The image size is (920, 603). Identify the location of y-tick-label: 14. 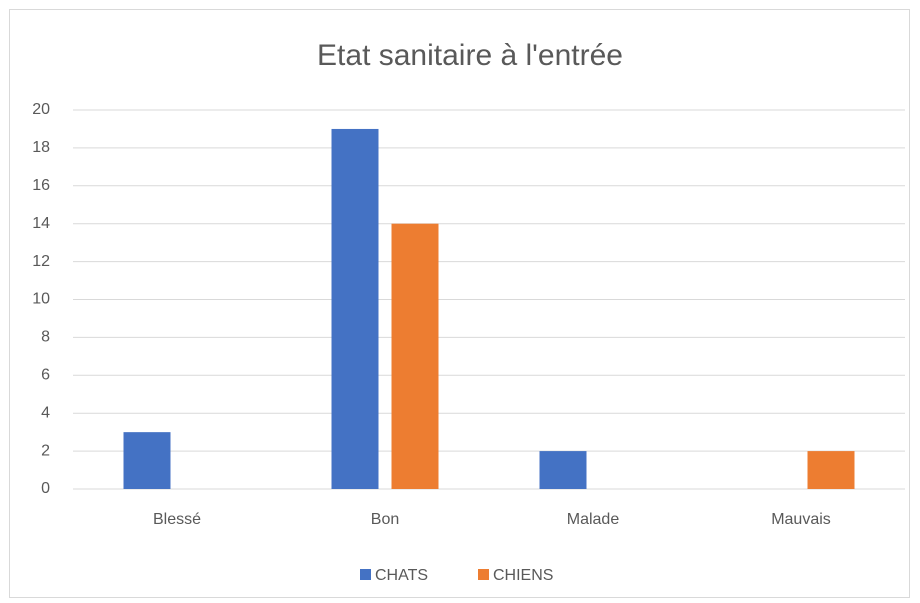
(41, 223).